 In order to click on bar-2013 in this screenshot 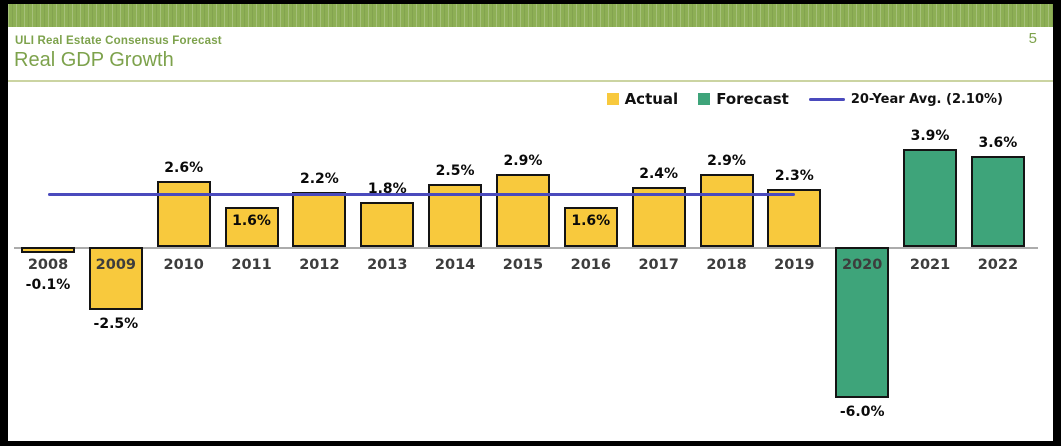, I will do `click(387, 224)`.